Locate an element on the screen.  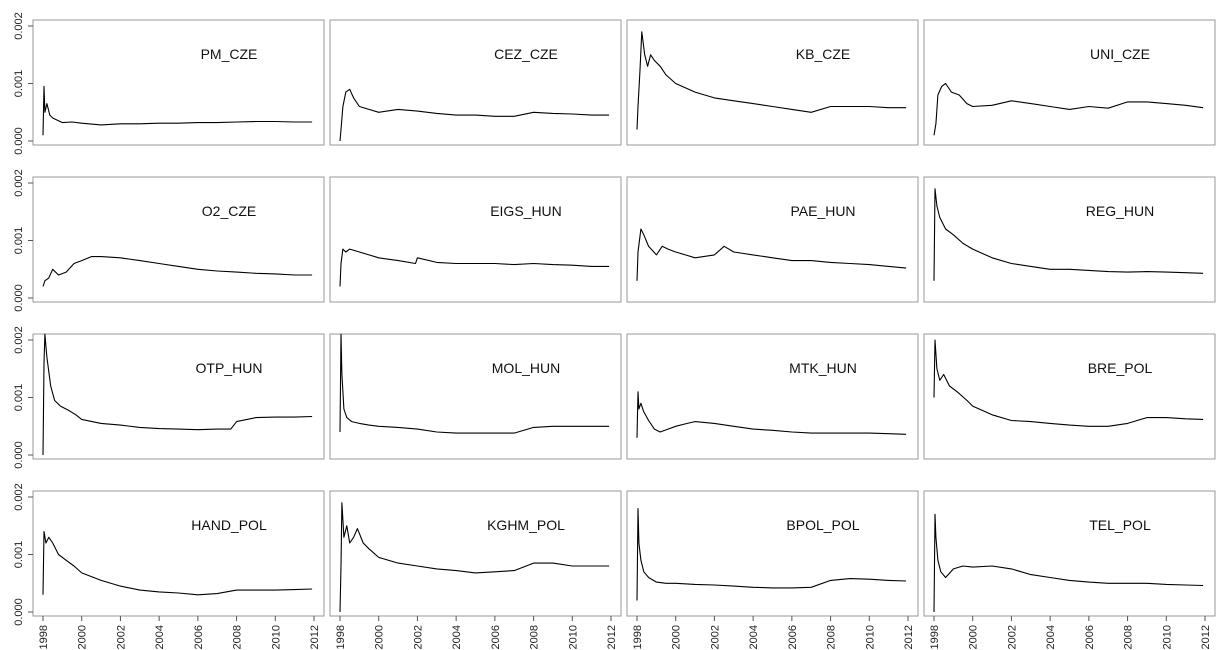
panel: O2_CZE 0.000 0.001 0.002 is located at coordinates (169, 240).